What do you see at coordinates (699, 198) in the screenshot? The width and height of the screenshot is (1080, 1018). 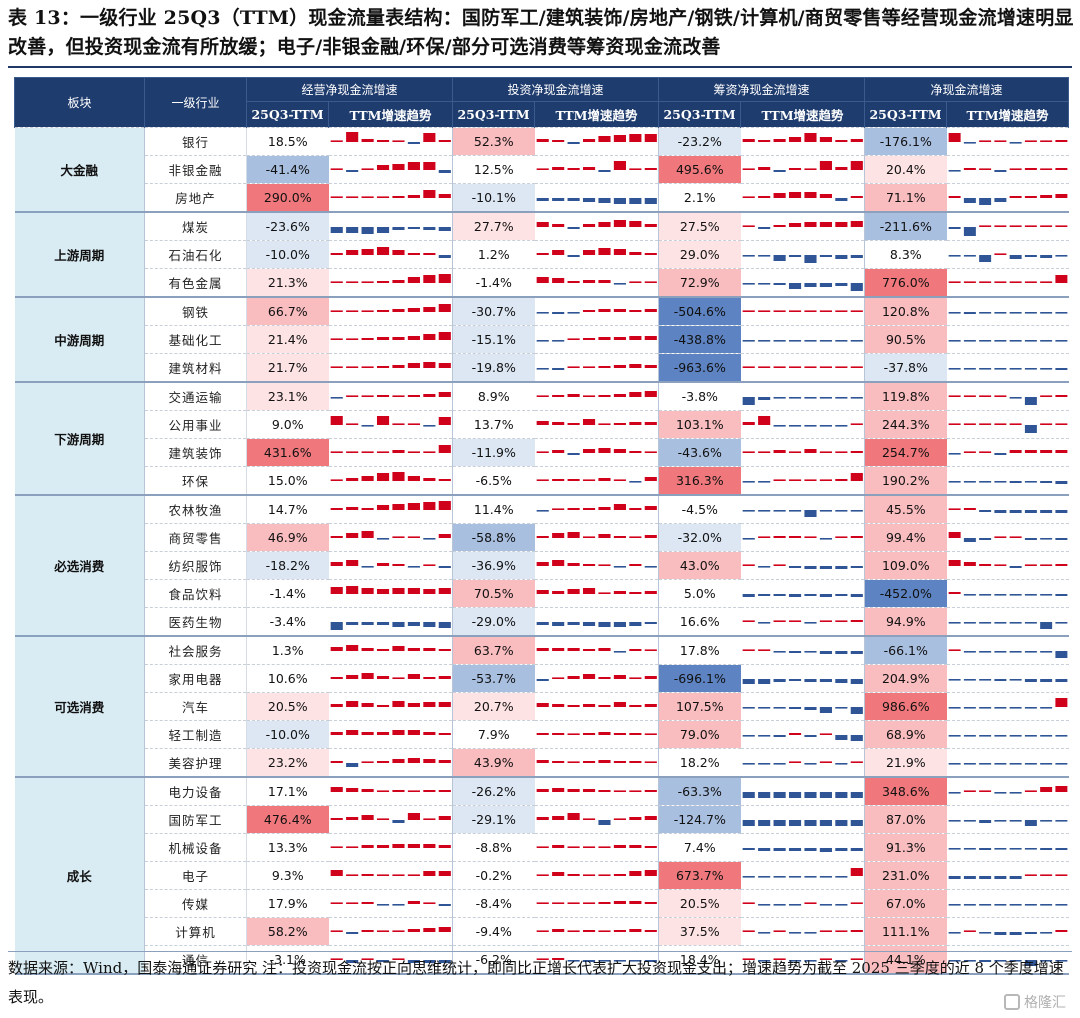 I see `financing-growth-value: 2.1%` at bounding box center [699, 198].